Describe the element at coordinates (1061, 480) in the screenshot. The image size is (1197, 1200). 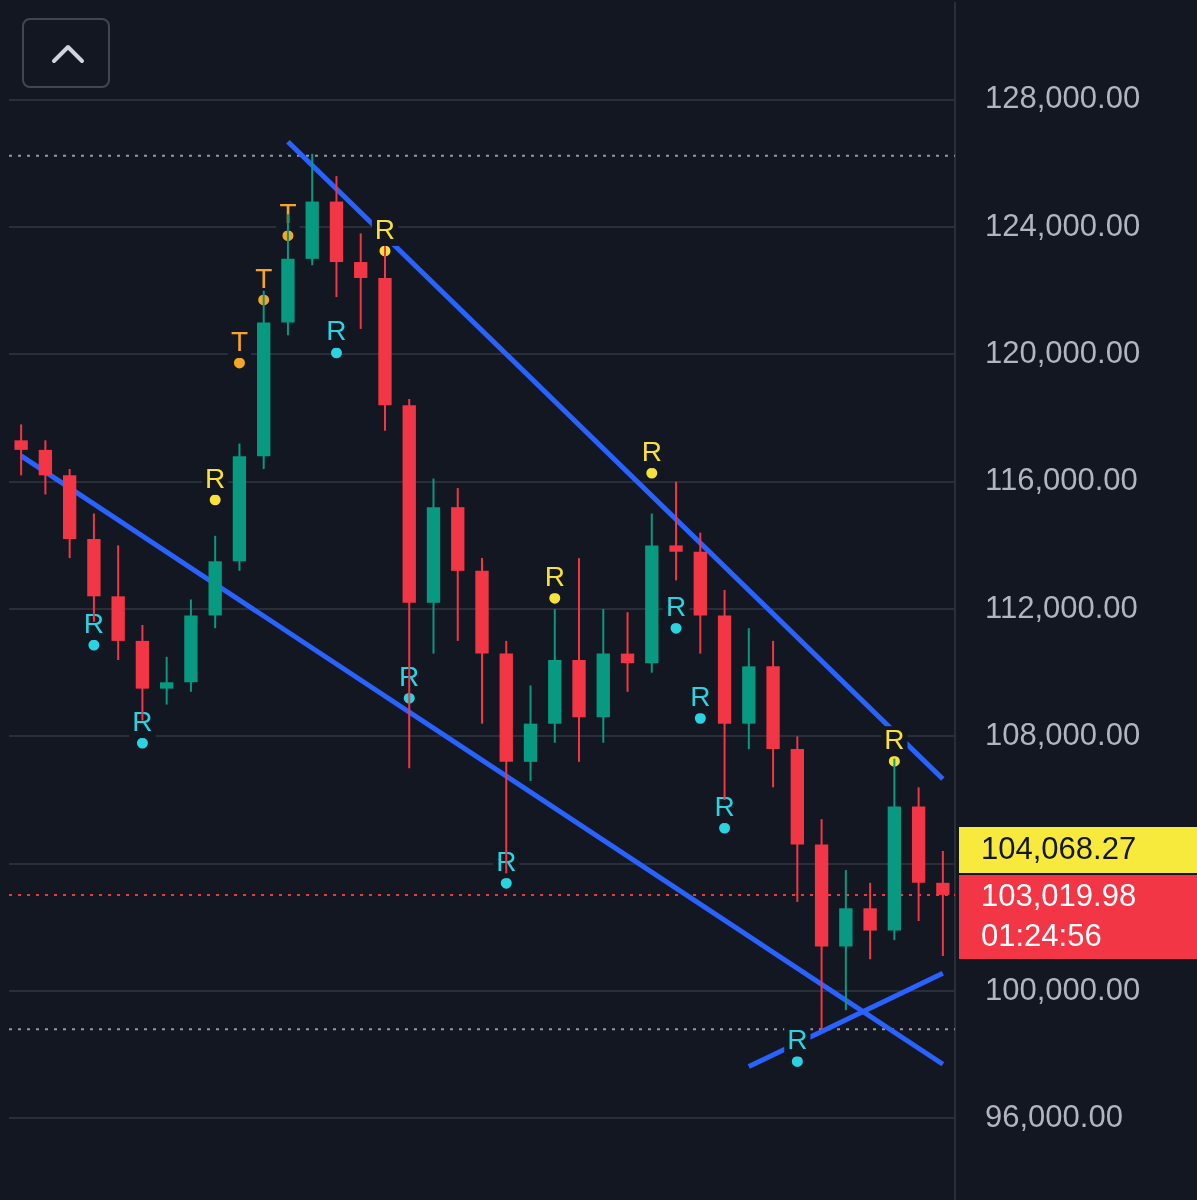
I see `y-tick-label: 116,000.00` at that location.